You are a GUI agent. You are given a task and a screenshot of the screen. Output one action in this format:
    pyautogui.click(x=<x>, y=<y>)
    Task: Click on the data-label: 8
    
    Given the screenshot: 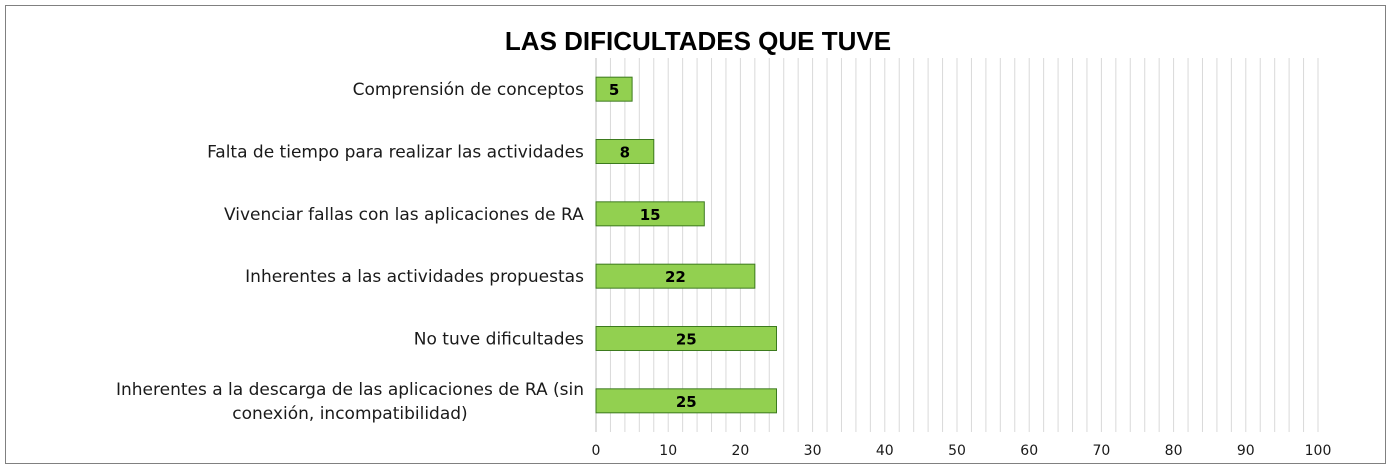 What is the action you would take?
    pyautogui.click(x=625, y=153)
    